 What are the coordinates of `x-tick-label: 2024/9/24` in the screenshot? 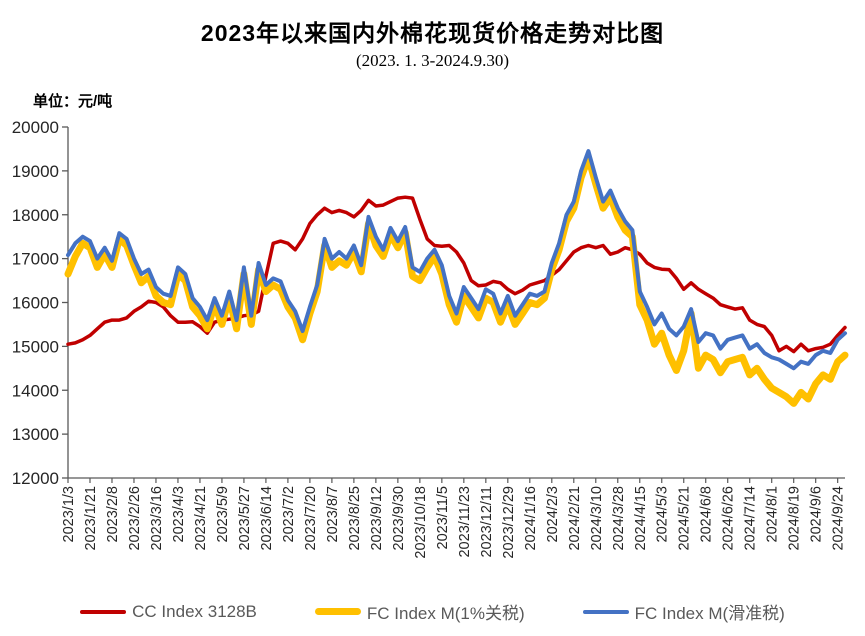 It's located at (839, 518).